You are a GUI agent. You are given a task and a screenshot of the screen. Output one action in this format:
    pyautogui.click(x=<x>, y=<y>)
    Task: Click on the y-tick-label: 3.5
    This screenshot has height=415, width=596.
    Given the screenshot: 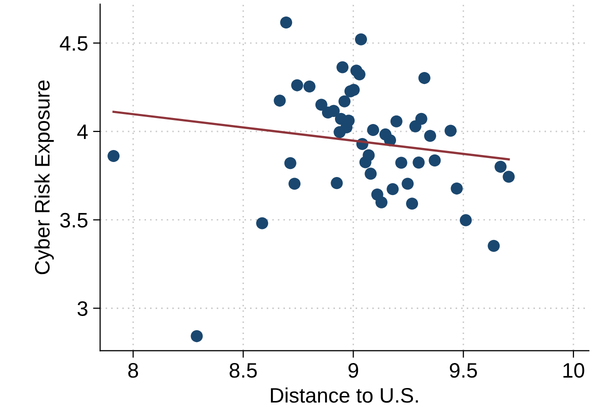 What is the action you would take?
    pyautogui.click(x=74, y=220)
    